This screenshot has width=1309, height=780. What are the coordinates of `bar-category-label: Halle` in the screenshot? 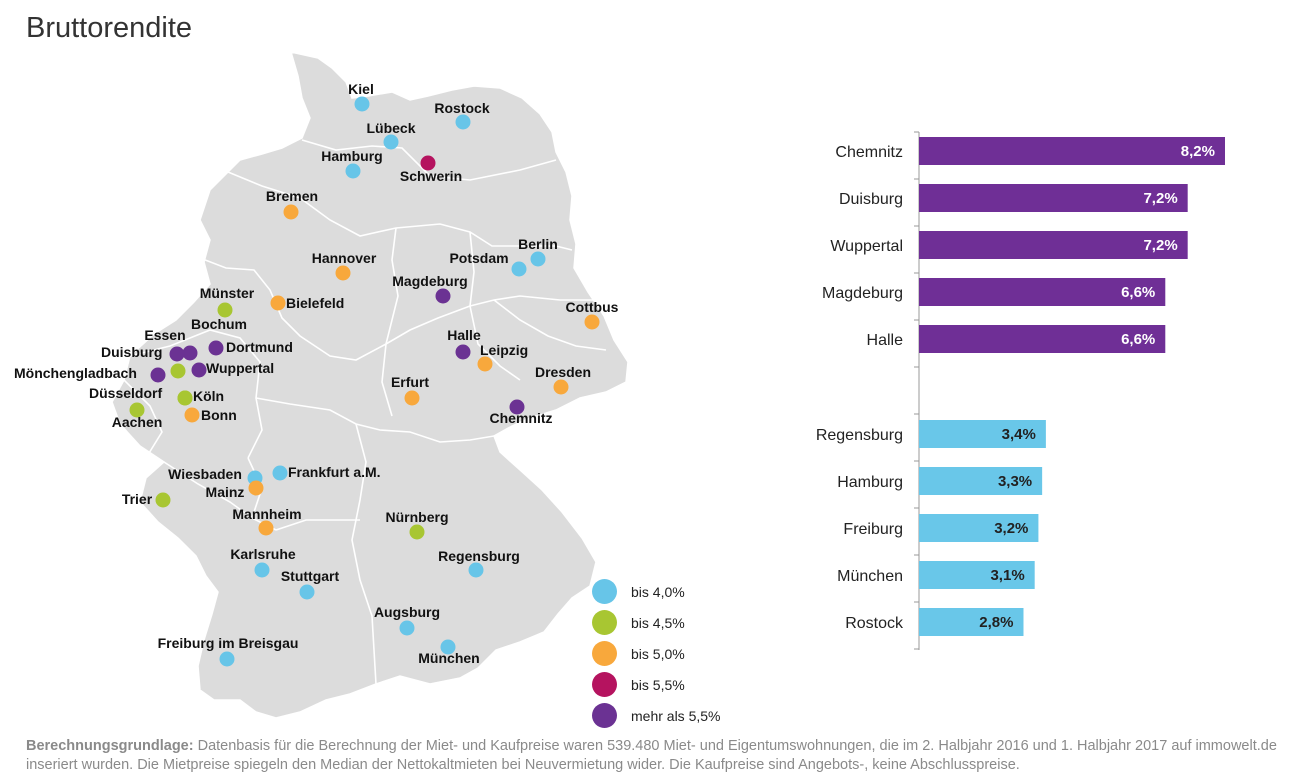 It's located at (885, 340).